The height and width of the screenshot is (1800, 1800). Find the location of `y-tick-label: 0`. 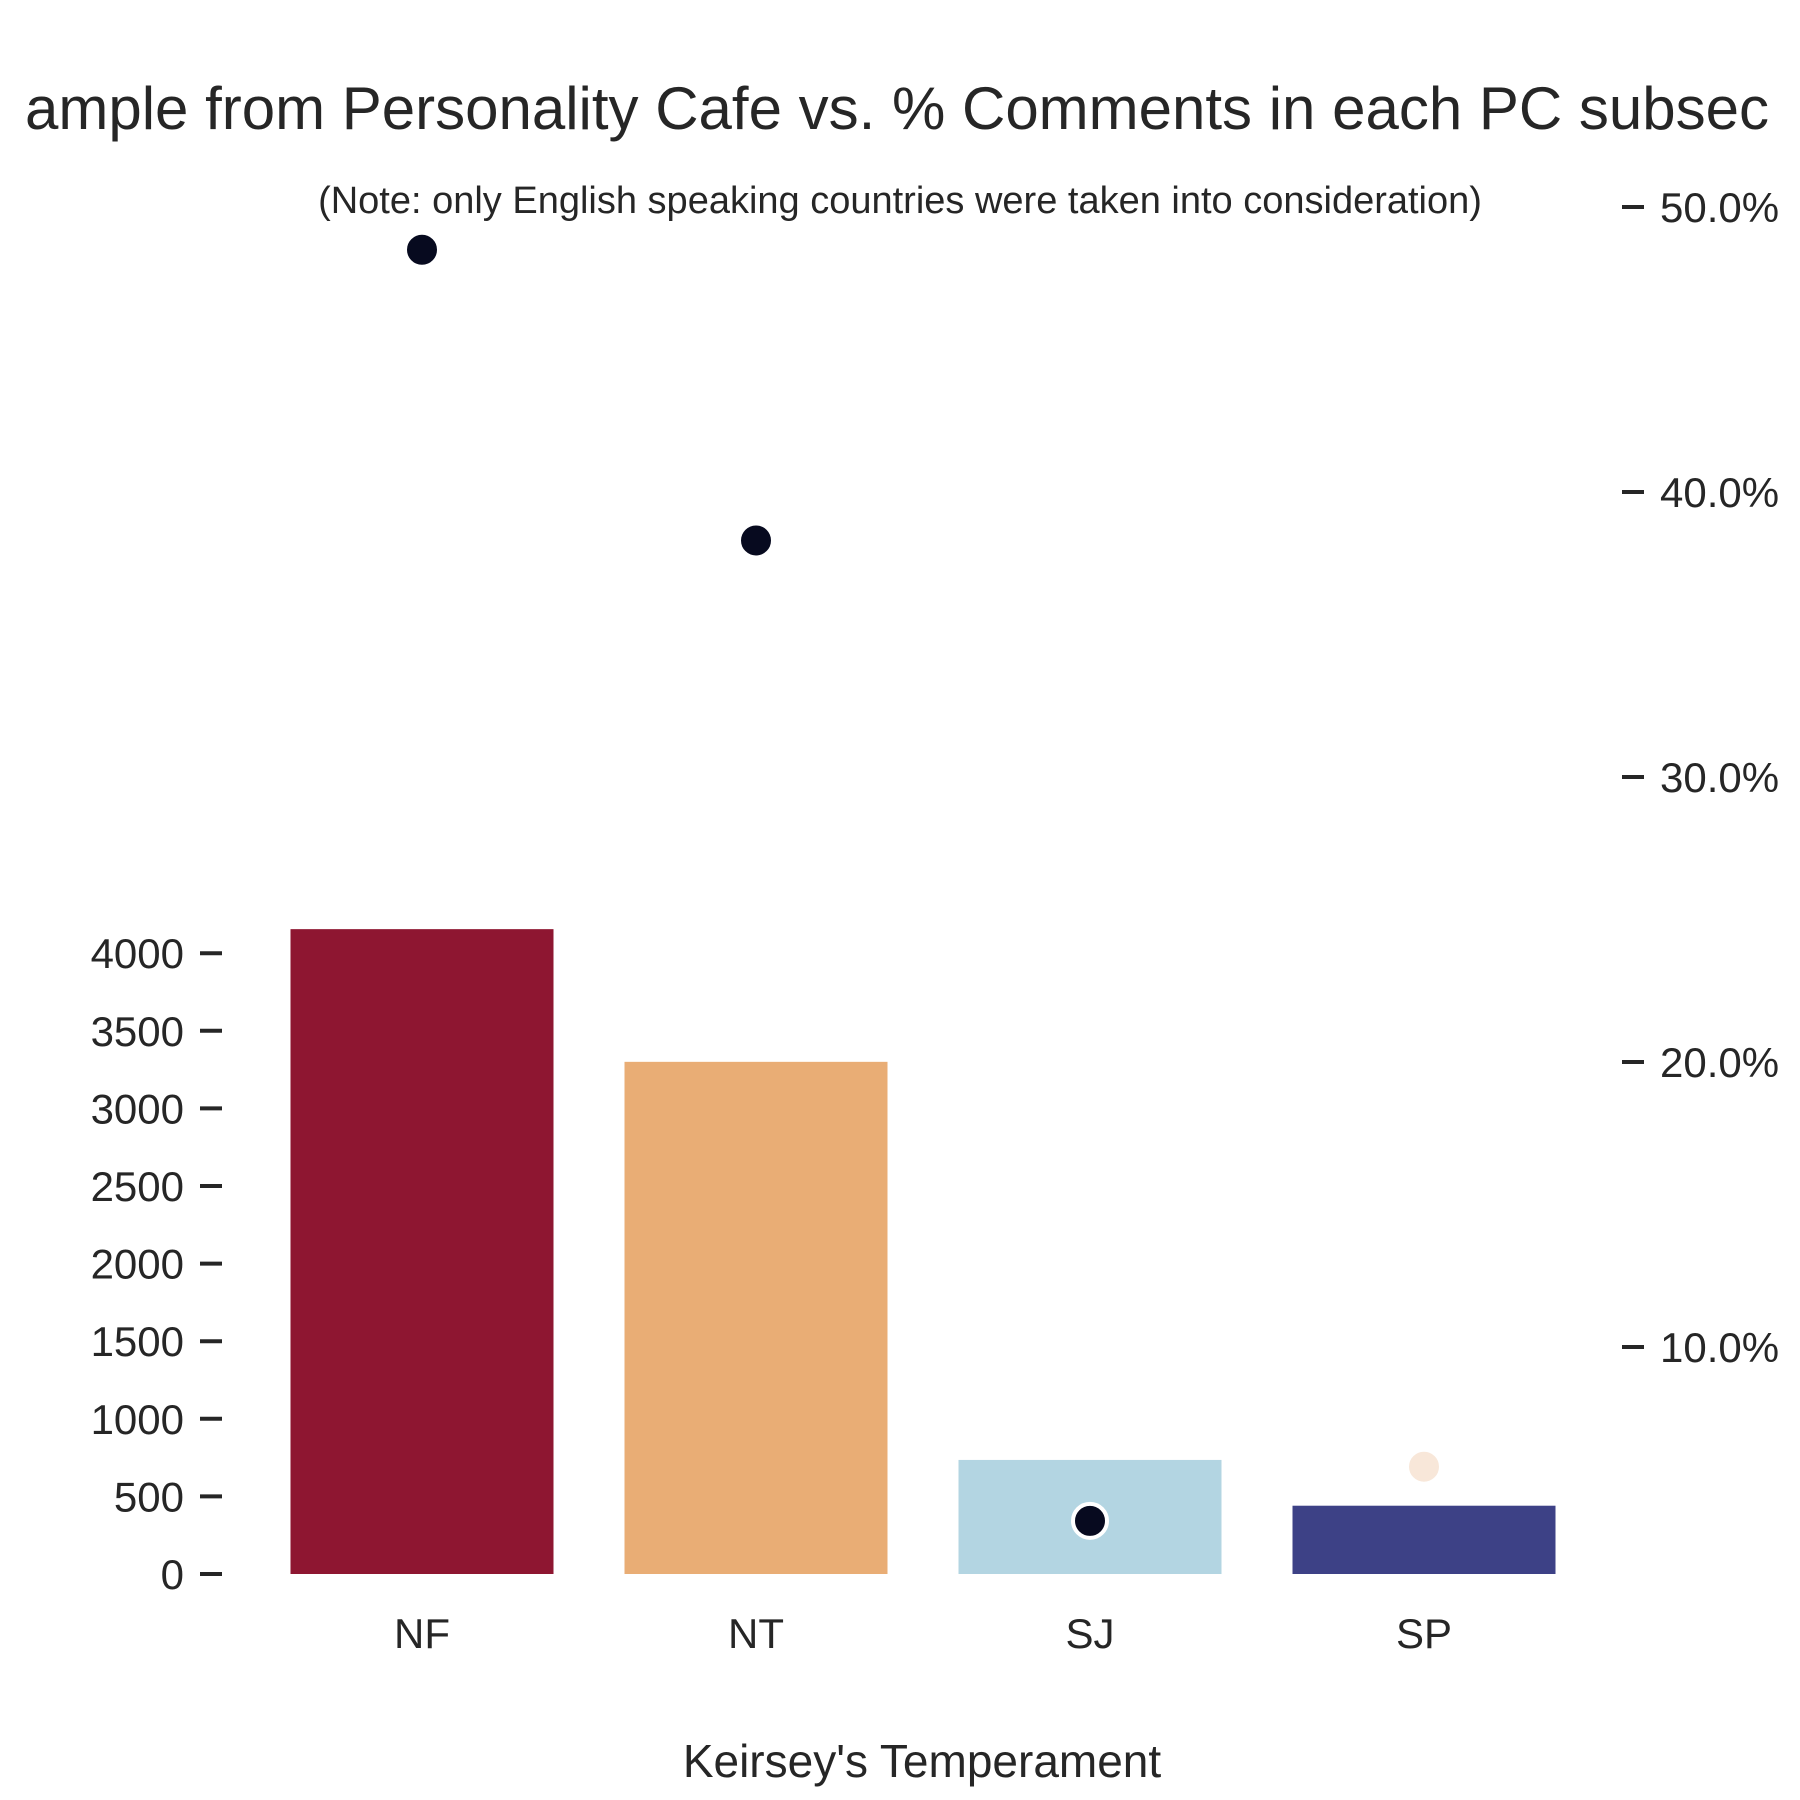

y-tick-label: 0 is located at coordinates (172, 1574).